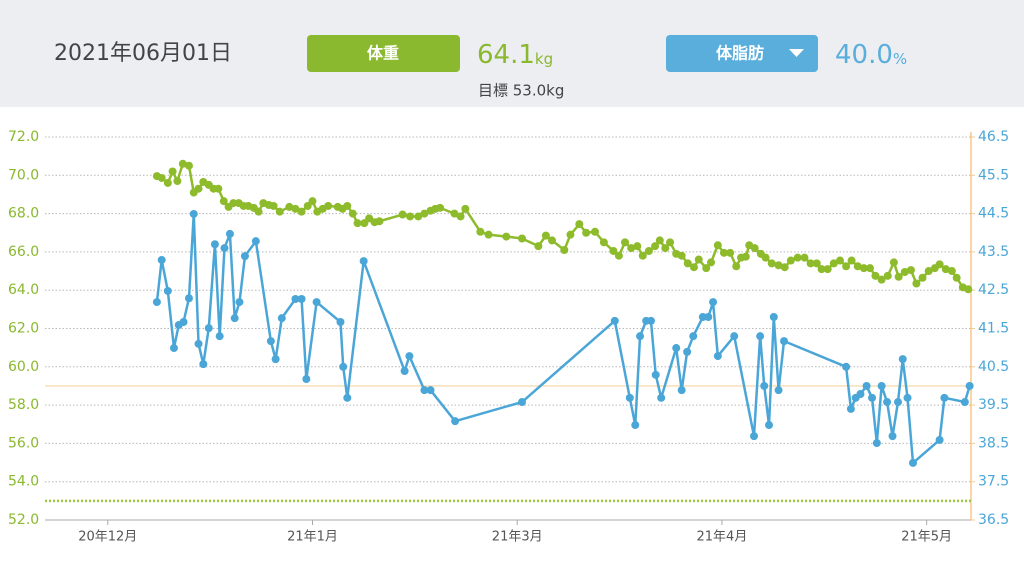 This screenshot has height=576, width=1024. I want to click on y2-tick-label: 36.5, so click(993, 520).